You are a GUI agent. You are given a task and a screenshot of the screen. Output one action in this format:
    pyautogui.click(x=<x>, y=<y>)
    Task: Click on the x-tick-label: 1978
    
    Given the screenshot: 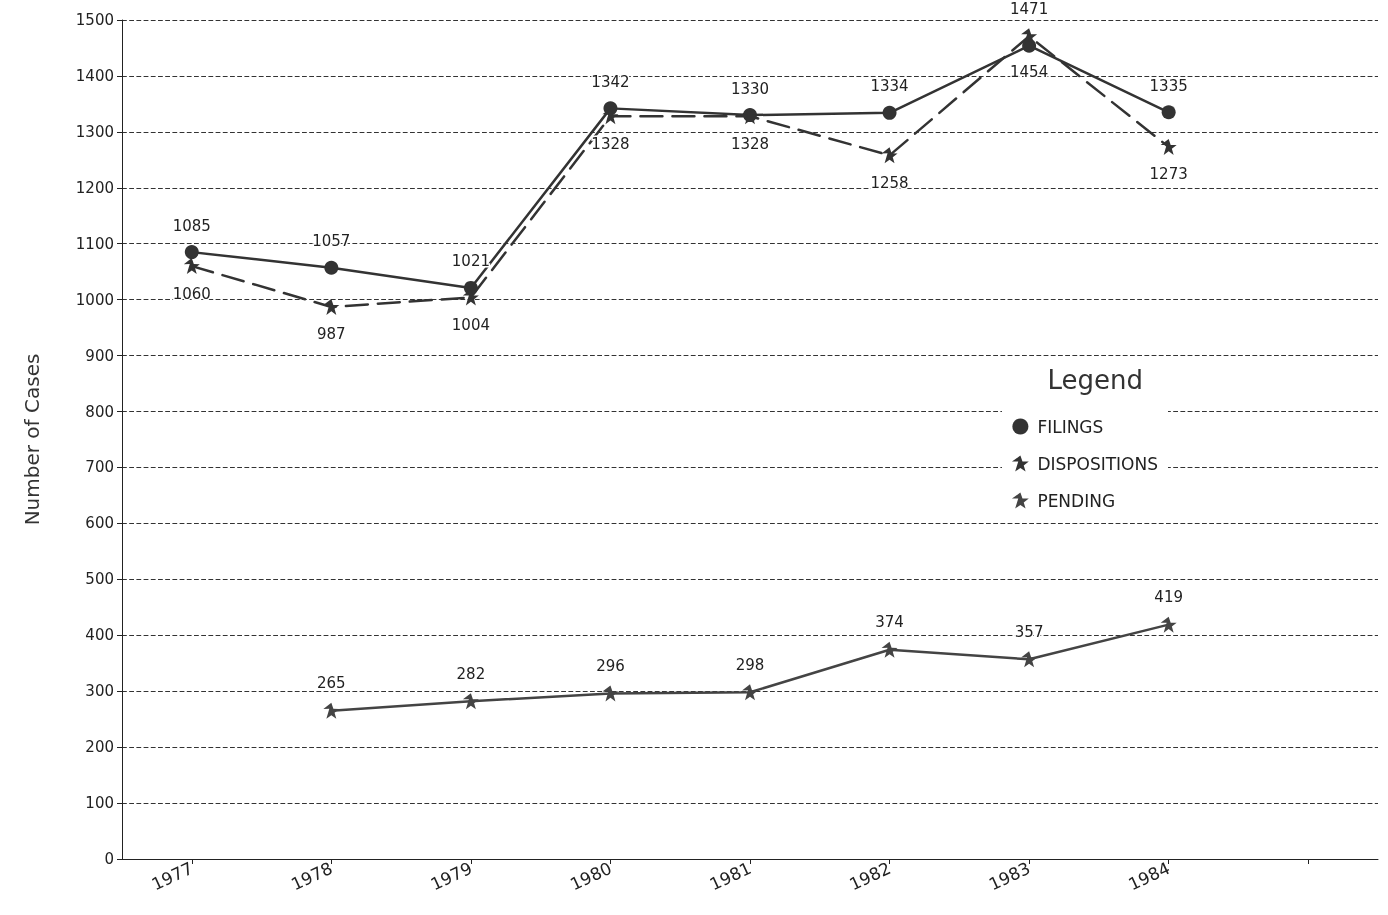 What is the action you would take?
    pyautogui.click(x=311, y=876)
    